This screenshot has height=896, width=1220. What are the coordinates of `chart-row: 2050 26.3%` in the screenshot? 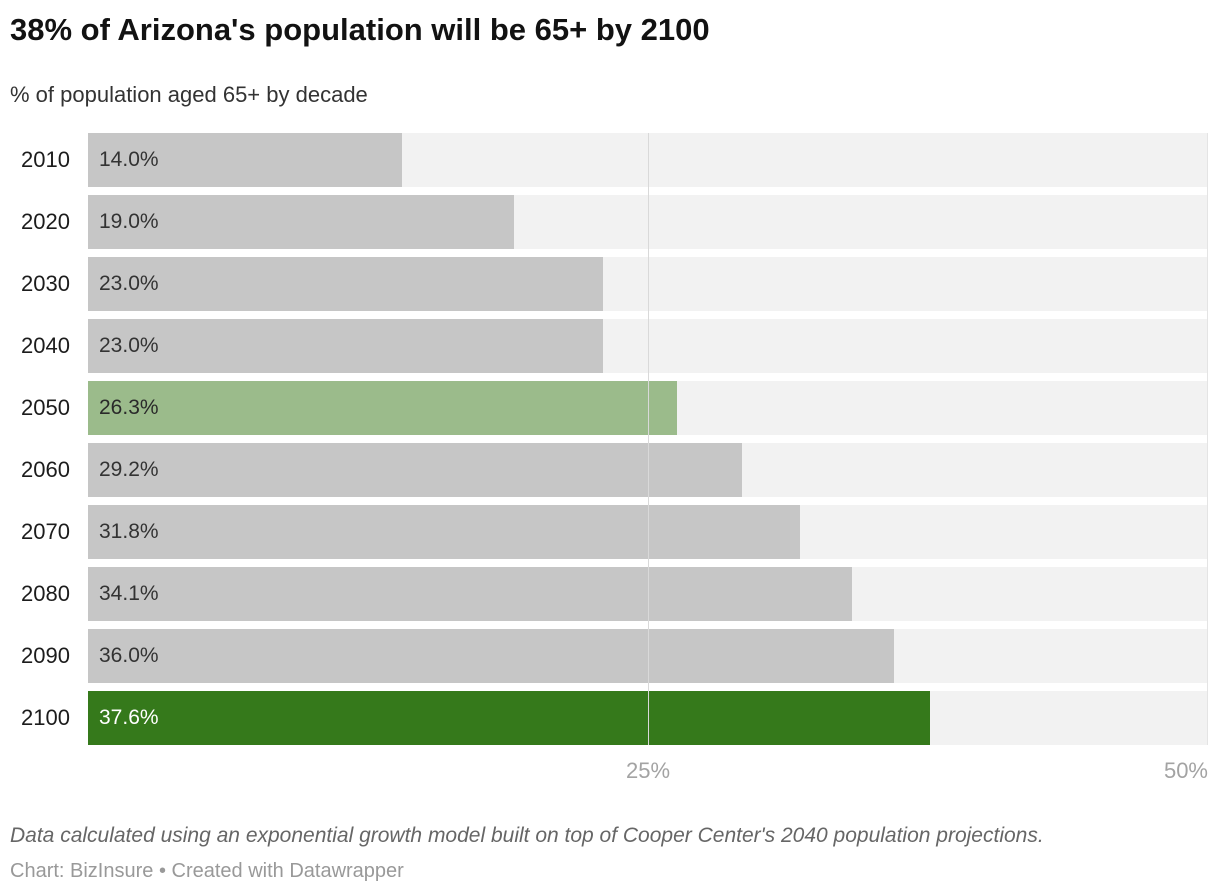 It's located at (610, 408).